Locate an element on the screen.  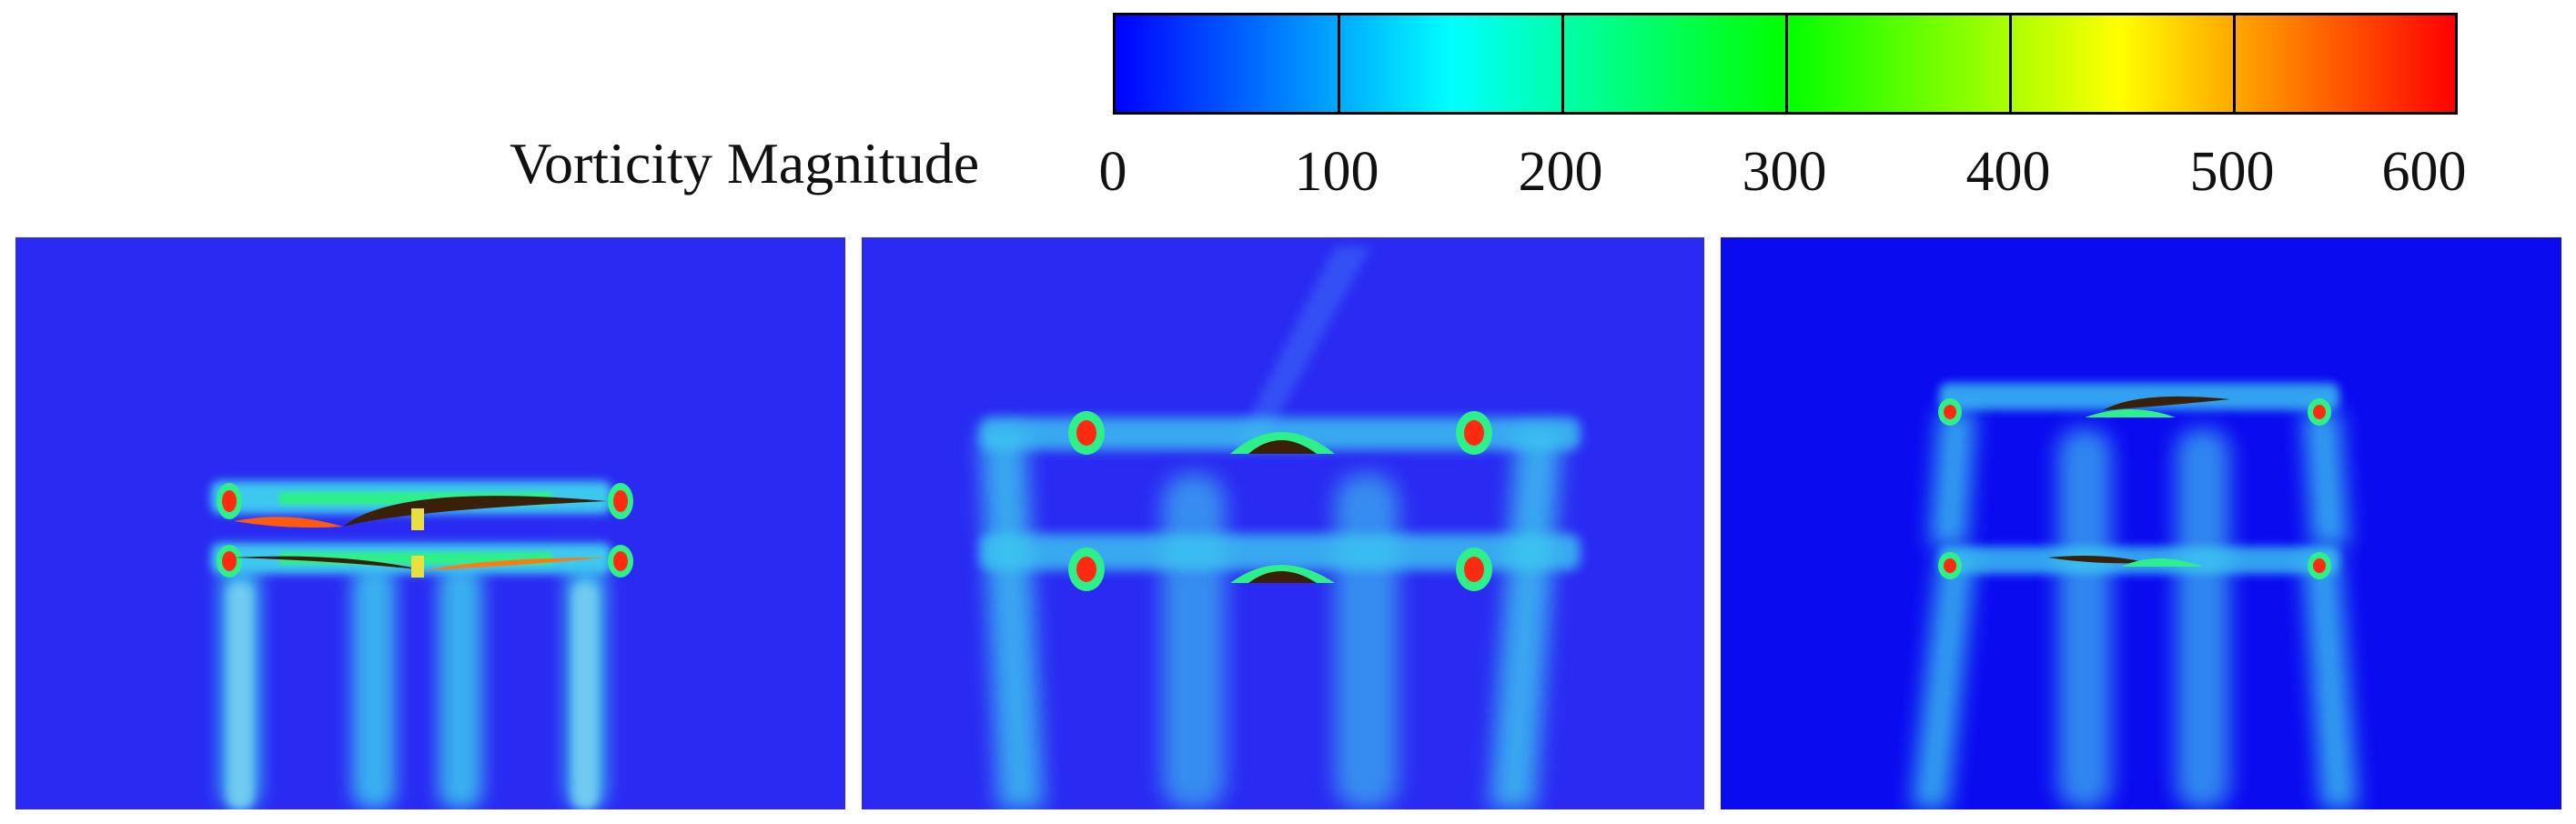
colorbar-tick-label: 100 is located at coordinates (1336, 172).